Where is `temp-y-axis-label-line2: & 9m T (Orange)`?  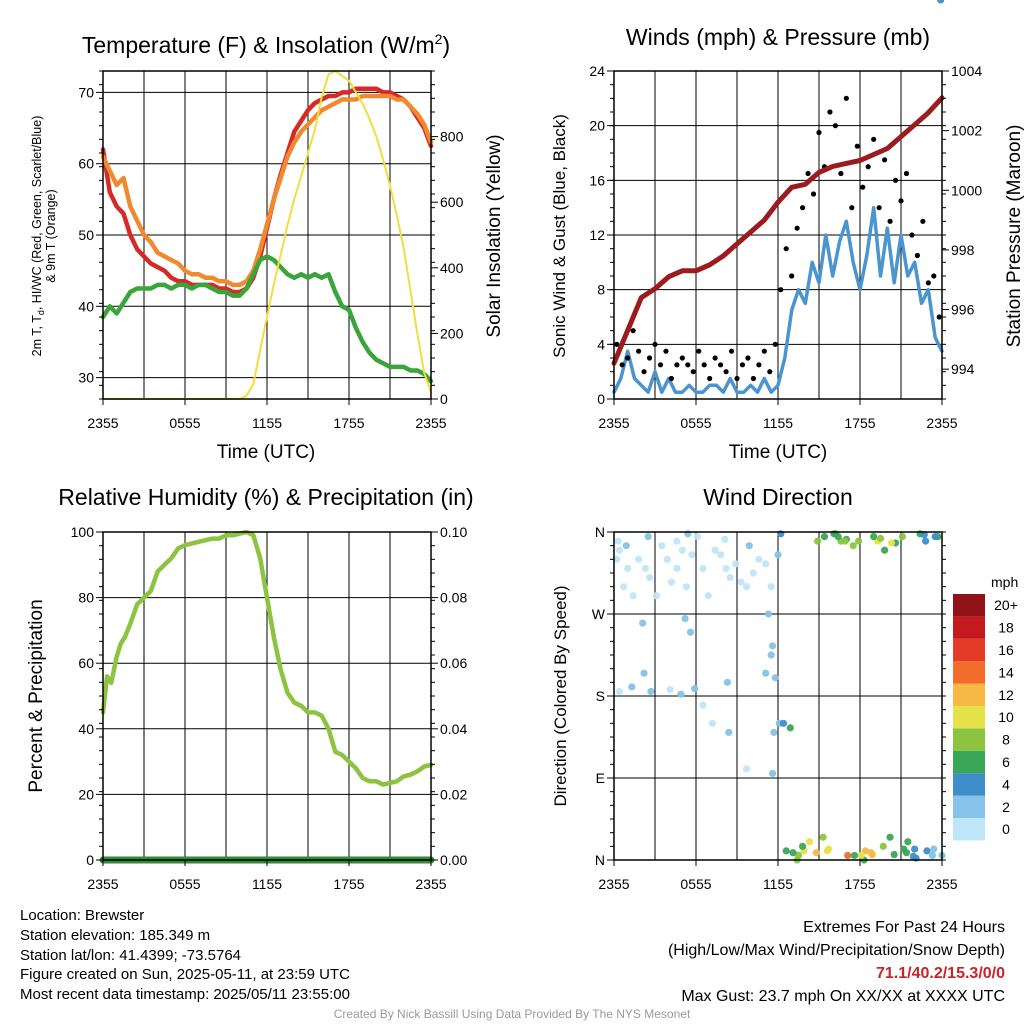 temp-y-axis-label-line2: & 9m T (Orange) is located at coordinates (51, 235).